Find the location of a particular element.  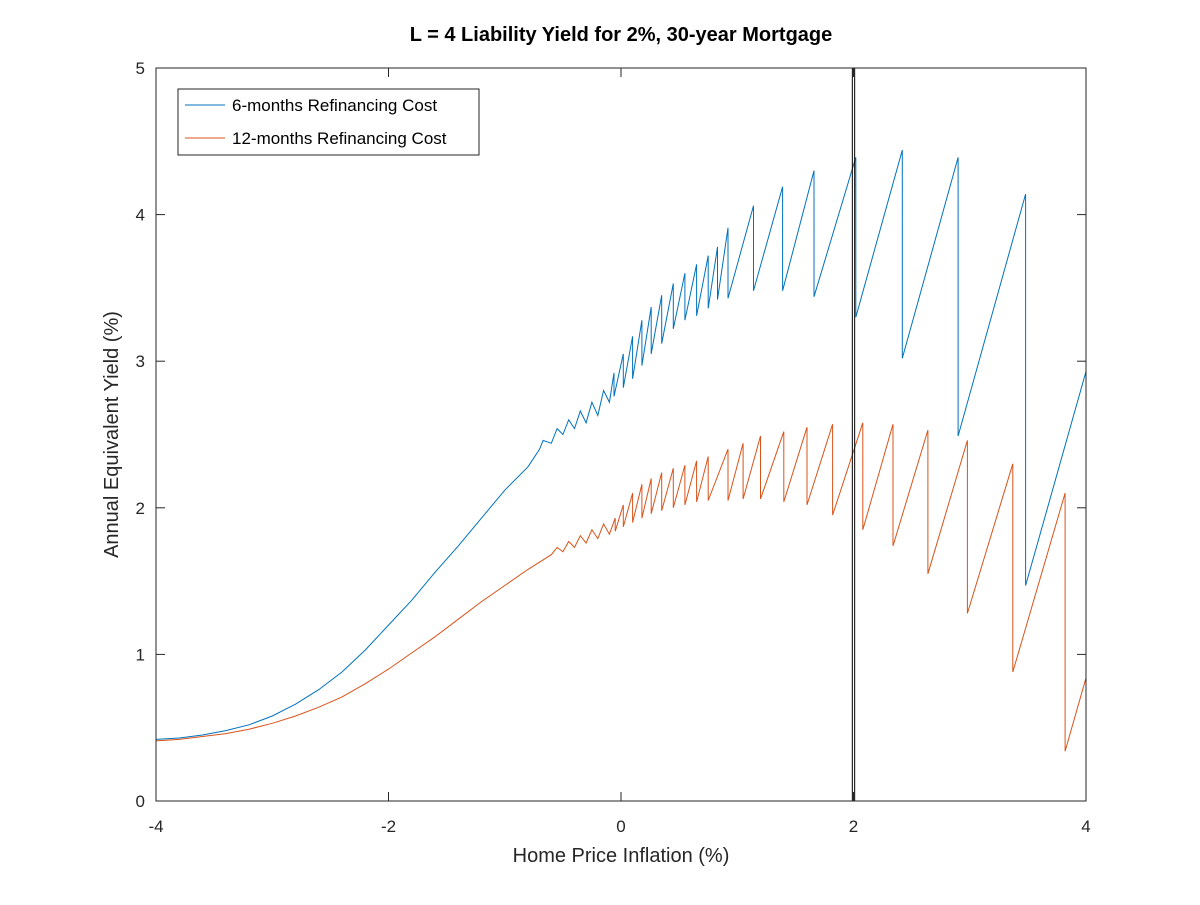

y-tick-label: 3 is located at coordinates (140, 361).